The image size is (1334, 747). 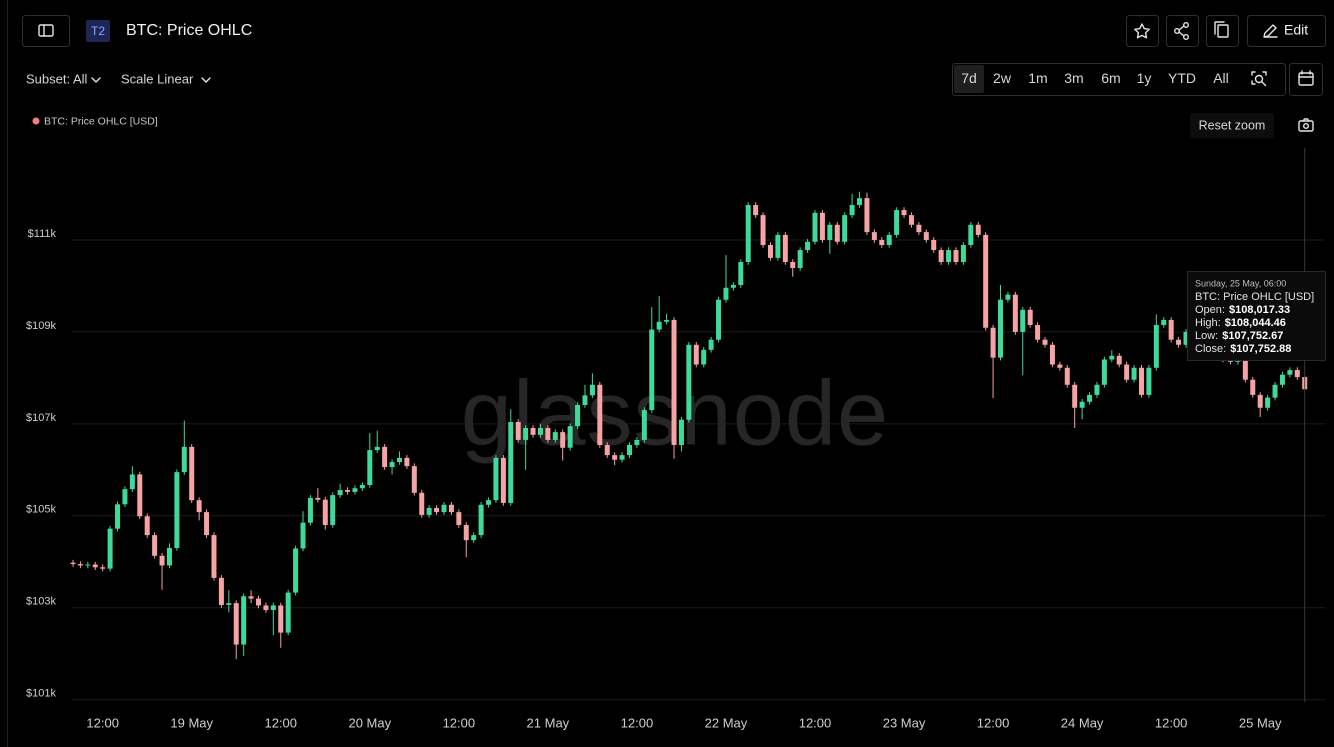 I want to click on tooltip-label: Close:, so click(x=1210, y=349).